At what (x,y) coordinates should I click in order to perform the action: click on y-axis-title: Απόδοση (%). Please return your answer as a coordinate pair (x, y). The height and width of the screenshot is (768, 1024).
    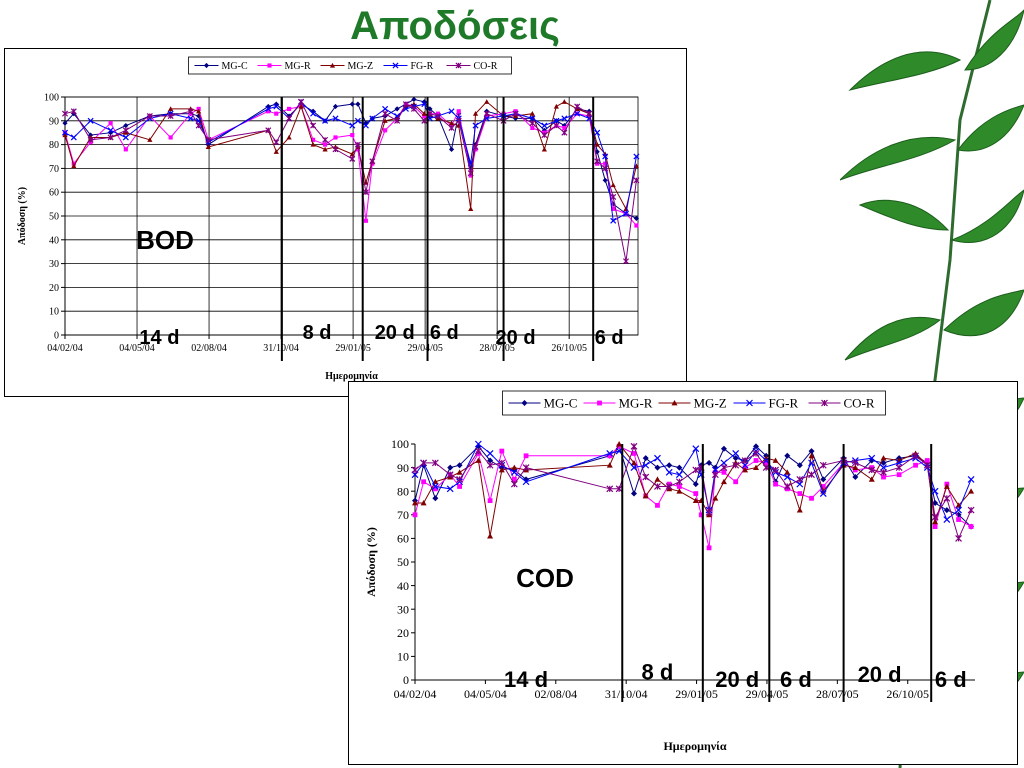
    Looking at the image, I should click on (22, 216).